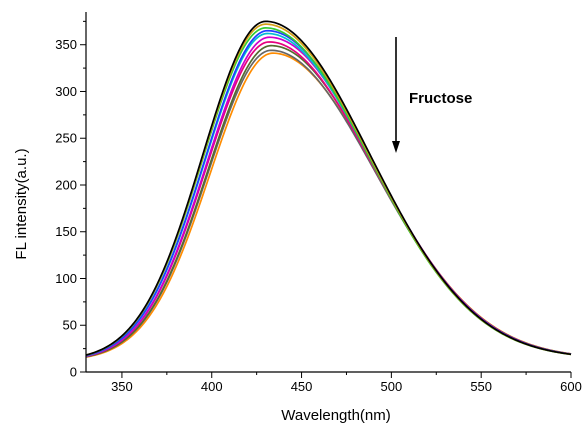  What do you see at coordinates (212, 386) in the screenshot?
I see `x-tick-label: 400` at bounding box center [212, 386].